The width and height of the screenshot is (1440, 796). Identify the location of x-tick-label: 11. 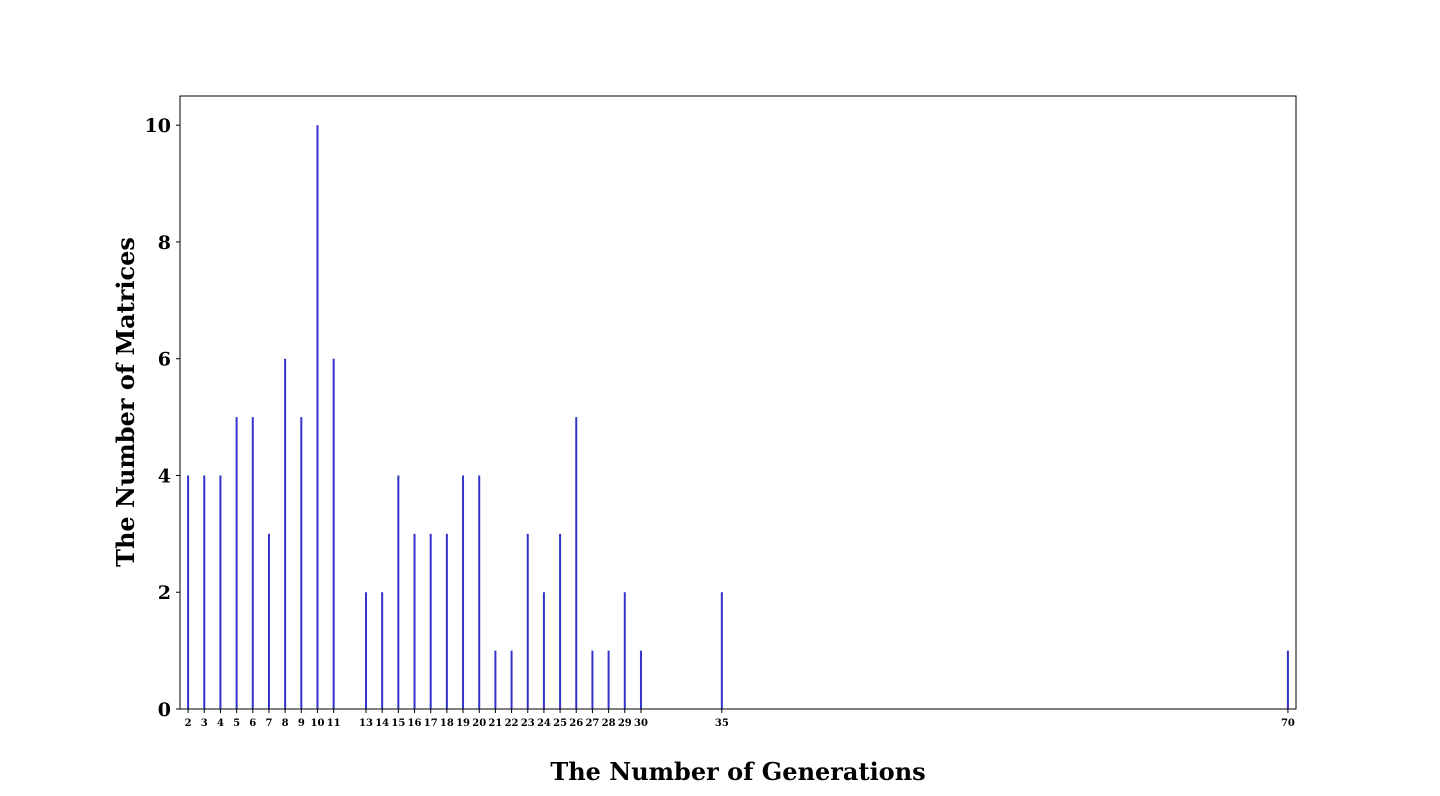
(334, 723).